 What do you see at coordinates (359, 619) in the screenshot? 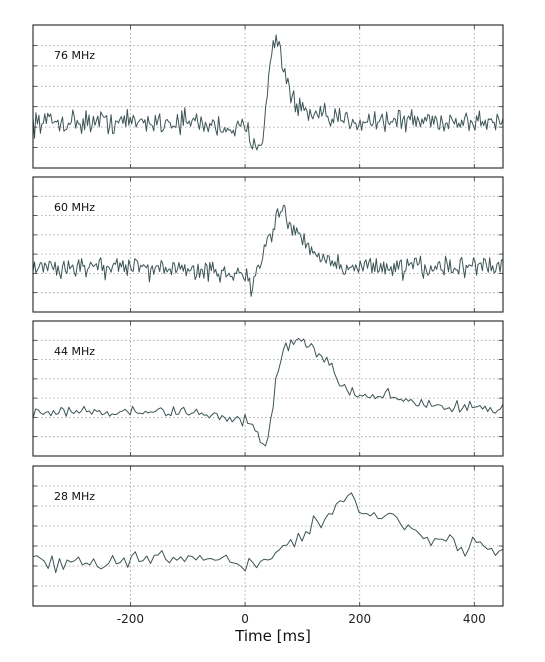
I see `x-tick-label: 200` at bounding box center [359, 619].